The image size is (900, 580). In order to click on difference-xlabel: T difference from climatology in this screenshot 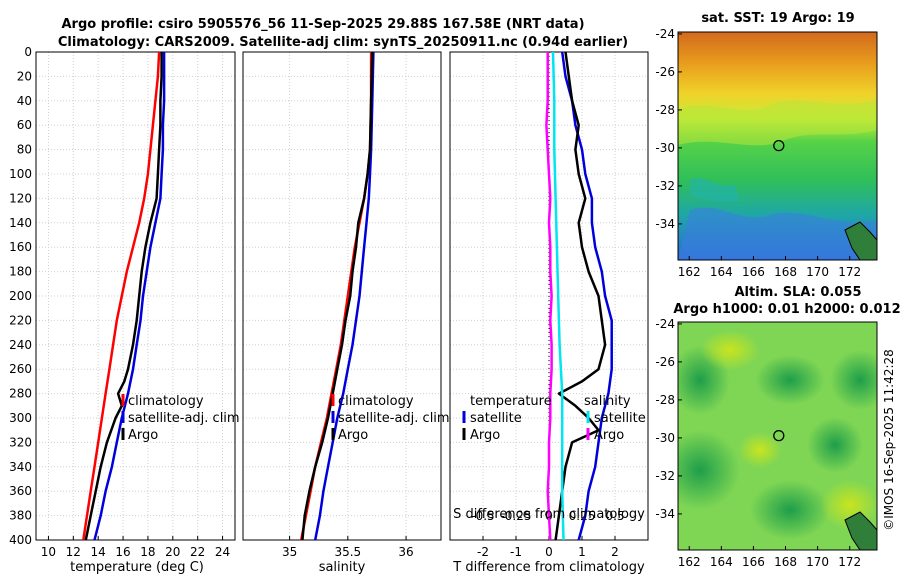, I will do `click(548, 567)`.